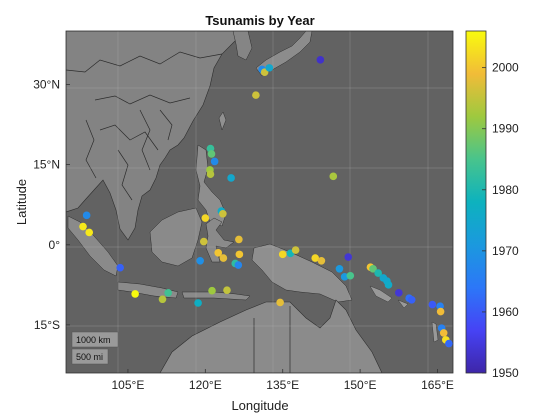 The image size is (560, 420). I want to click on y-axis-label: Latitude, so click(21, 202).